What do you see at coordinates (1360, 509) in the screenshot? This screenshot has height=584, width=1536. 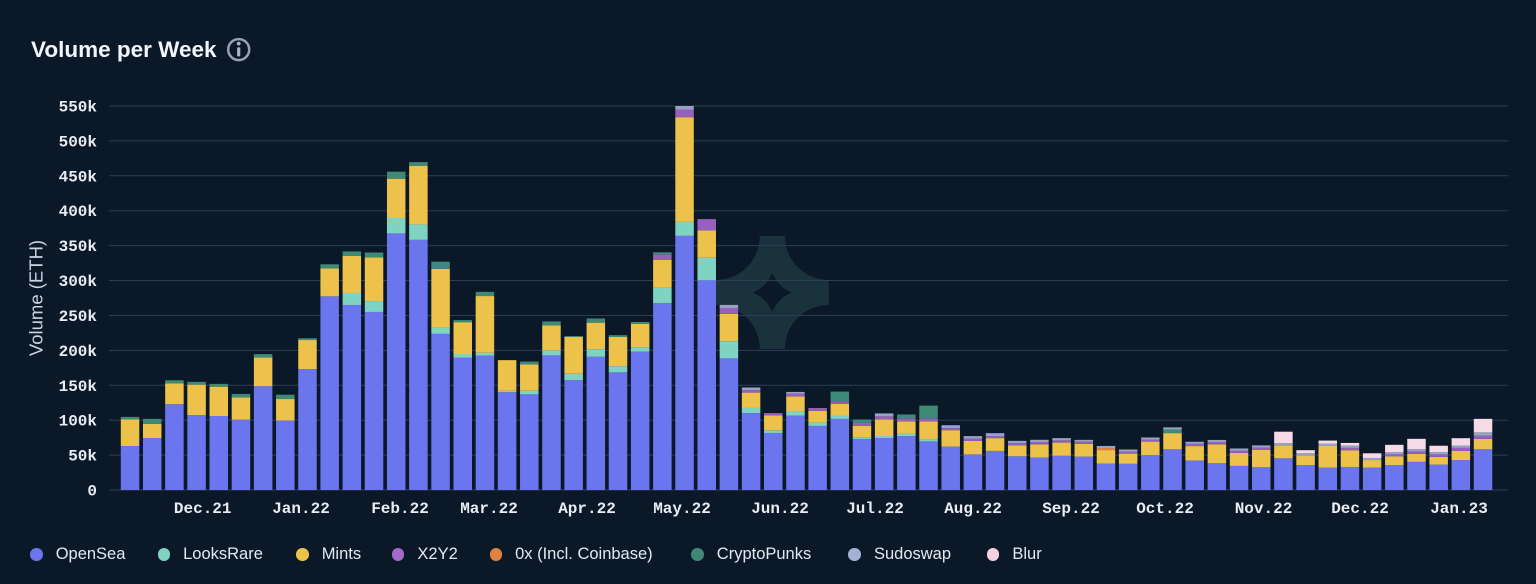 I see `svg-text: Dec.22` at bounding box center [1360, 509].